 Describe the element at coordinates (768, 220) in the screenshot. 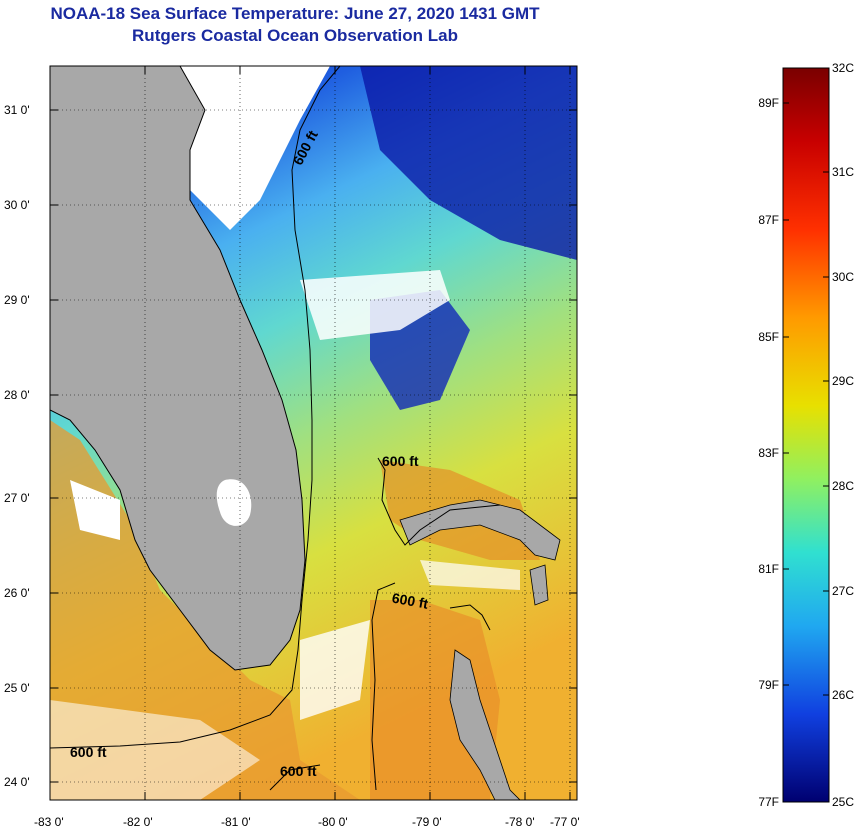

I see `colorbar-fahrenheit-label: 87F` at that location.